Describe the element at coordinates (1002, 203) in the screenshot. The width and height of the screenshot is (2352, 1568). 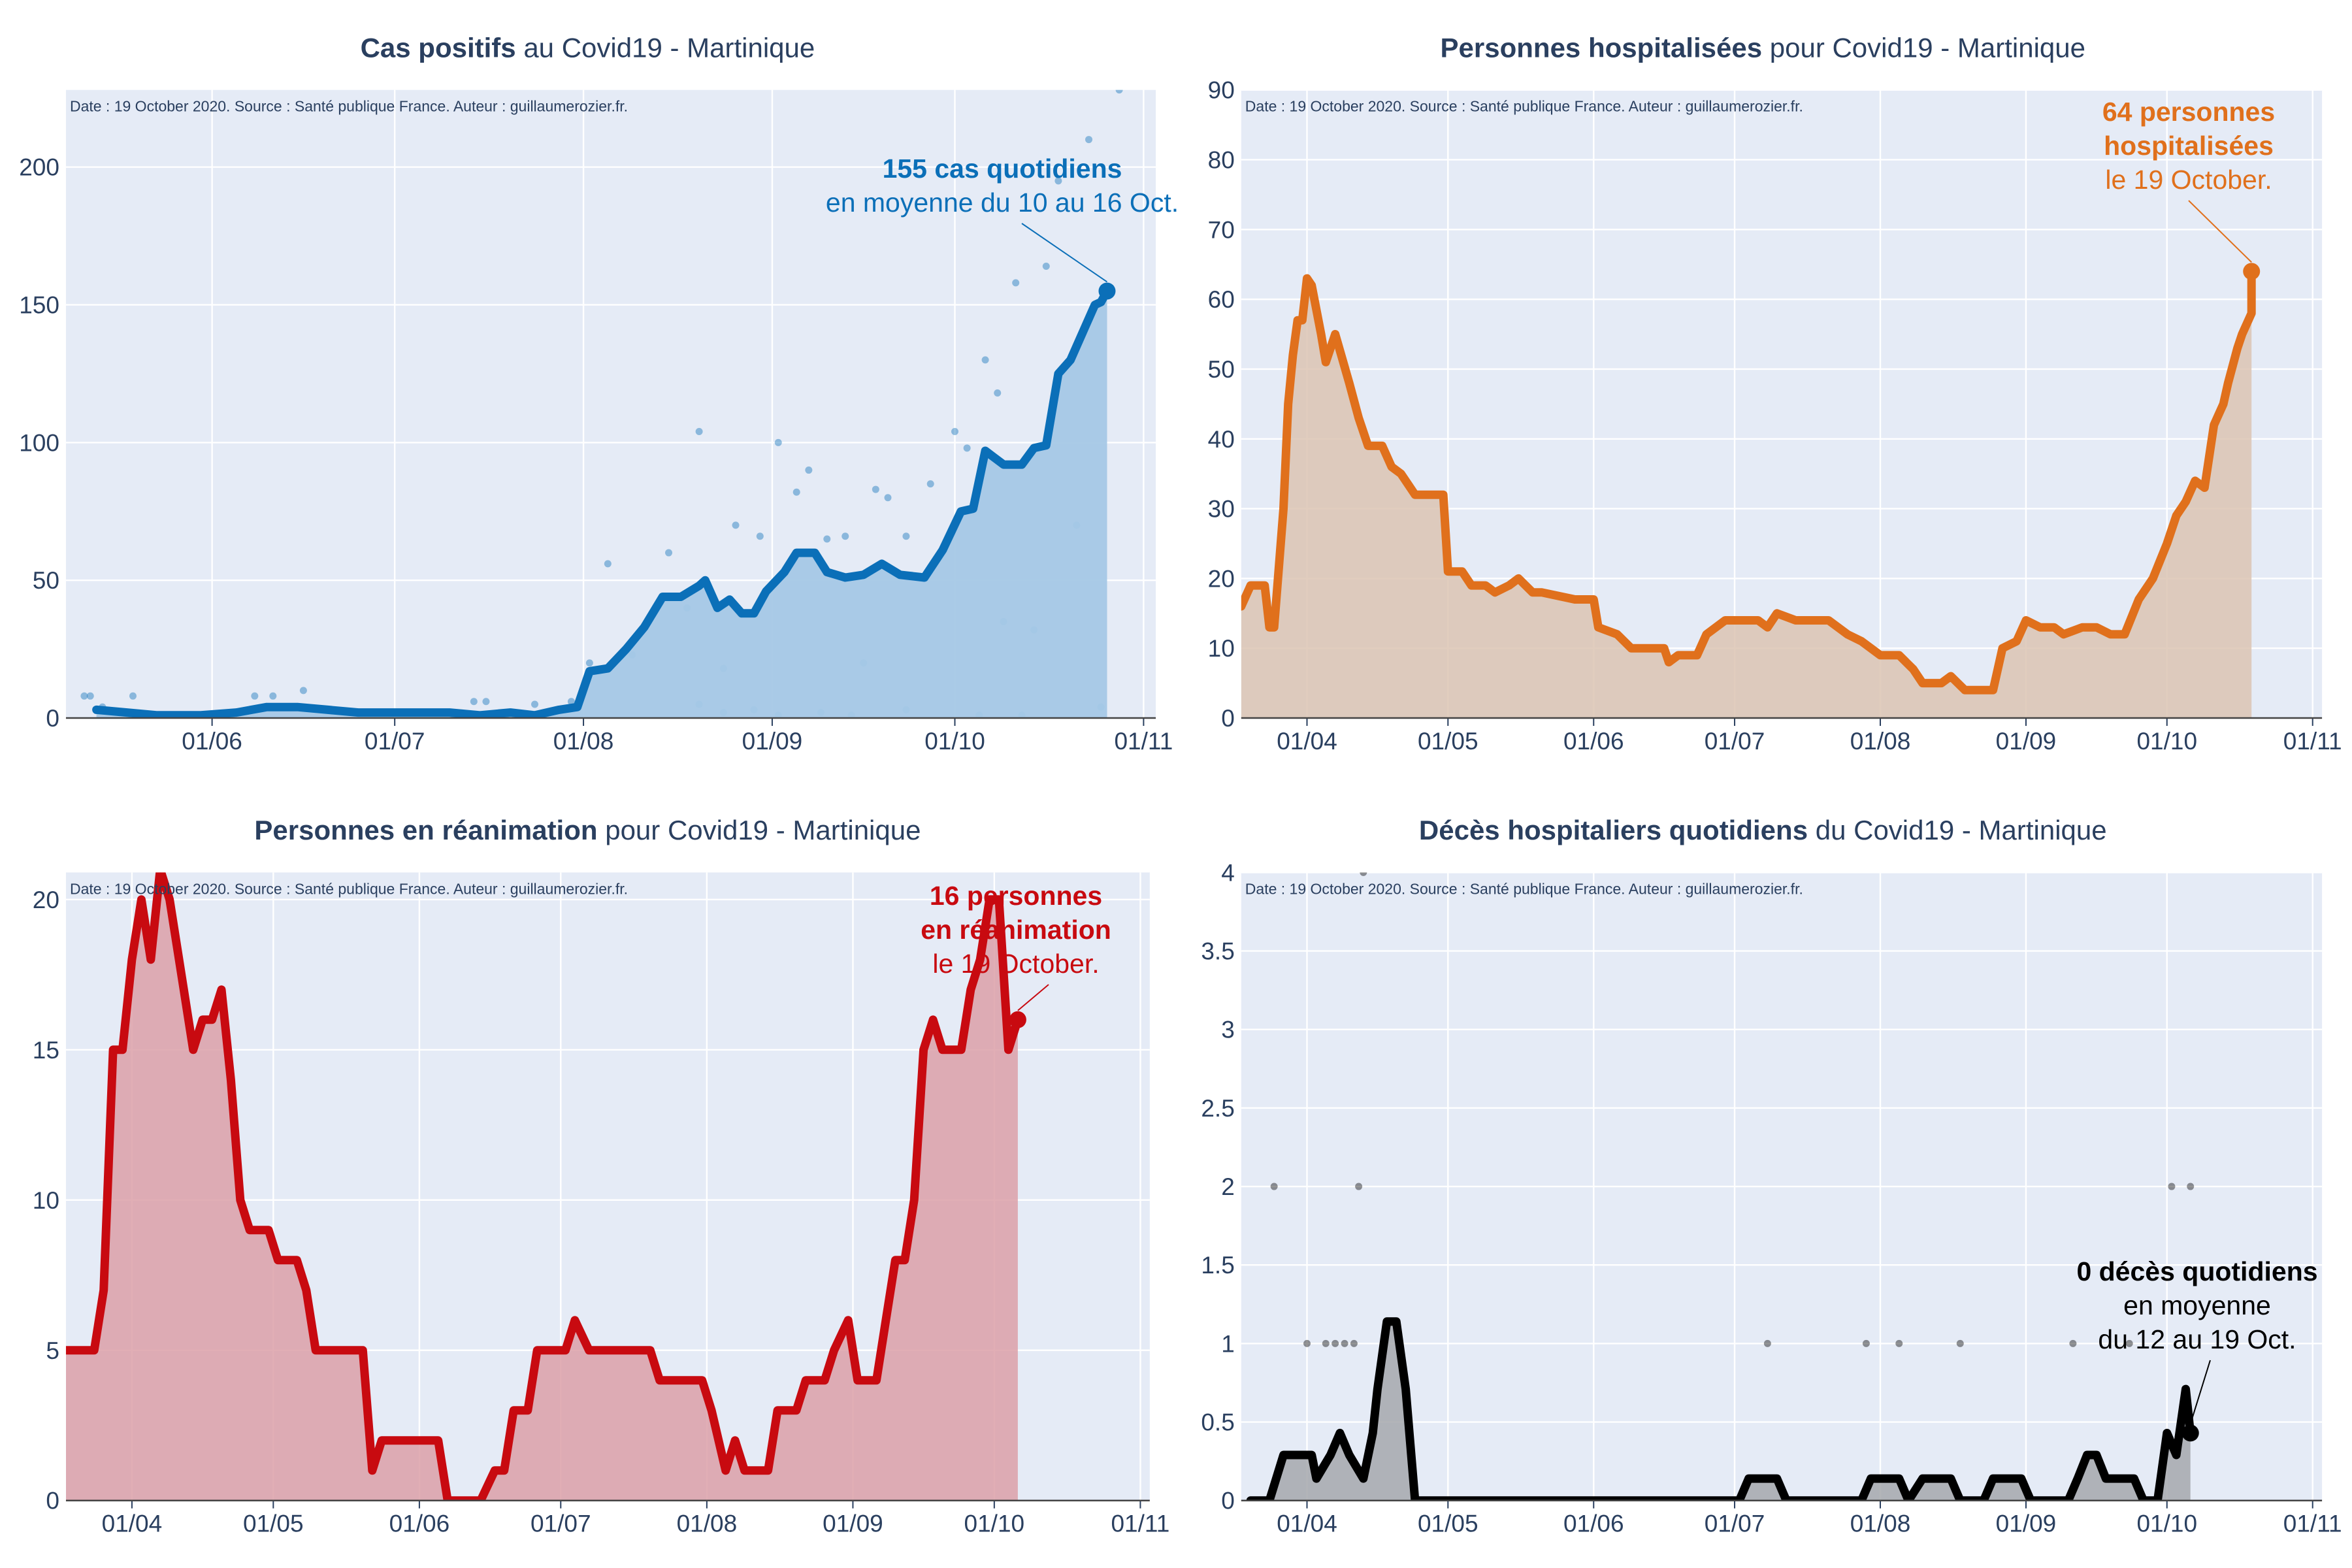
I see `annotation-text: en moyenne du 10 au 16 Oct.` at that location.